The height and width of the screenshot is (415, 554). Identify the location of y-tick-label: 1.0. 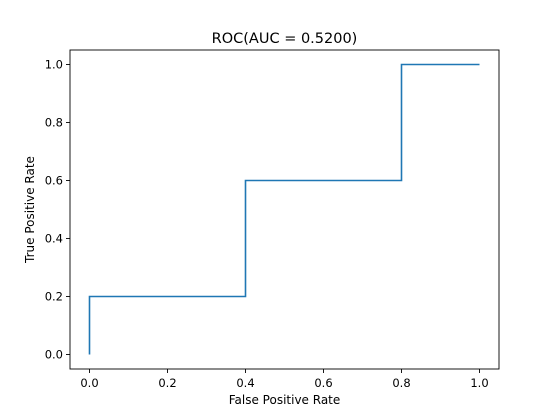
(54, 65).